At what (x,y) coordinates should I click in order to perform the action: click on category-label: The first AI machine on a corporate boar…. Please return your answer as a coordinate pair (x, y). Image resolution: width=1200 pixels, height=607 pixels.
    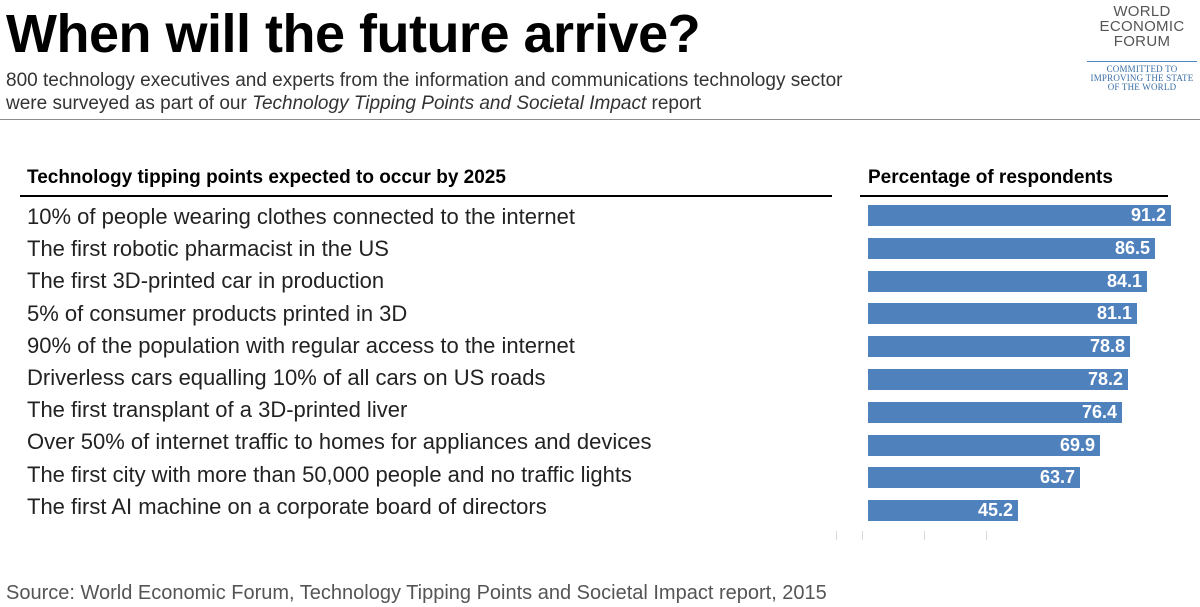
    Looking at the image, I should click on (287, 506).